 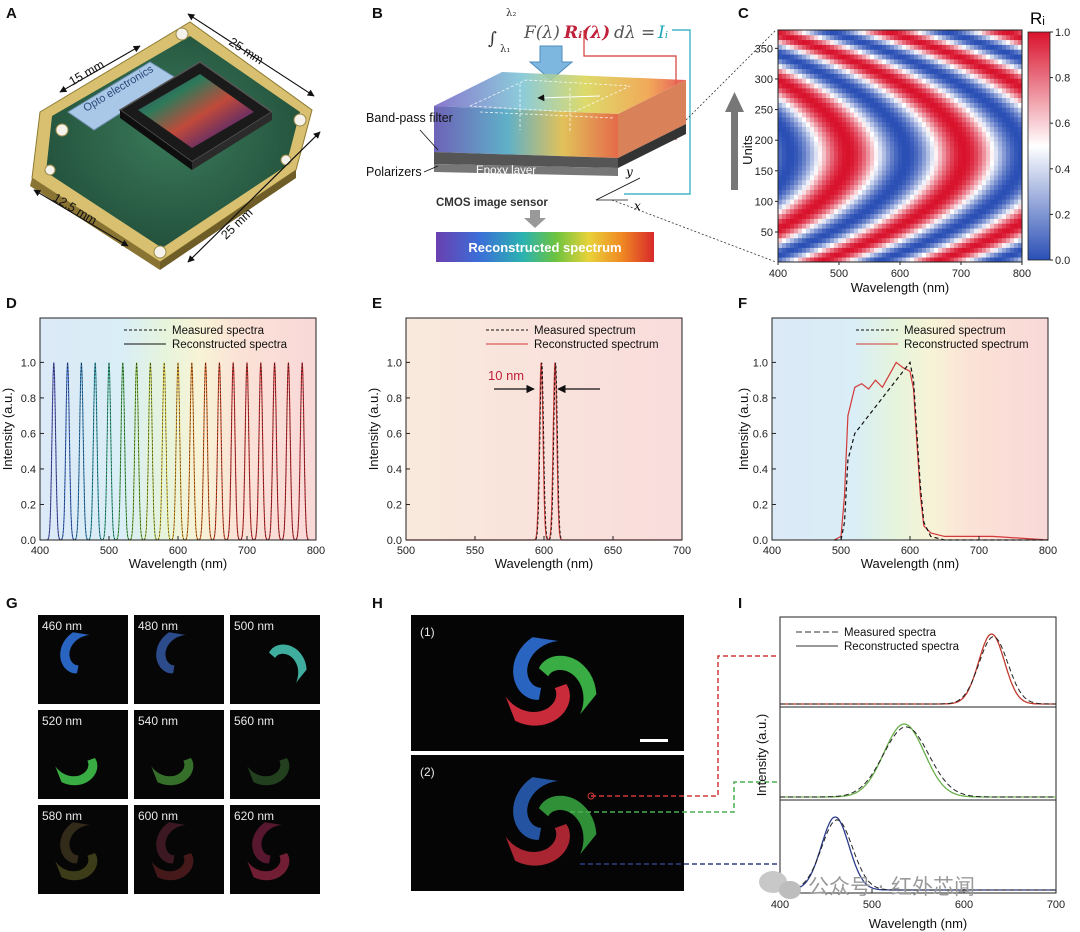 What do you see at coordinates (890, 633) in the screenshot?
I see `i-legend-measured: Measured spectra` at bounding box center [890, 633].